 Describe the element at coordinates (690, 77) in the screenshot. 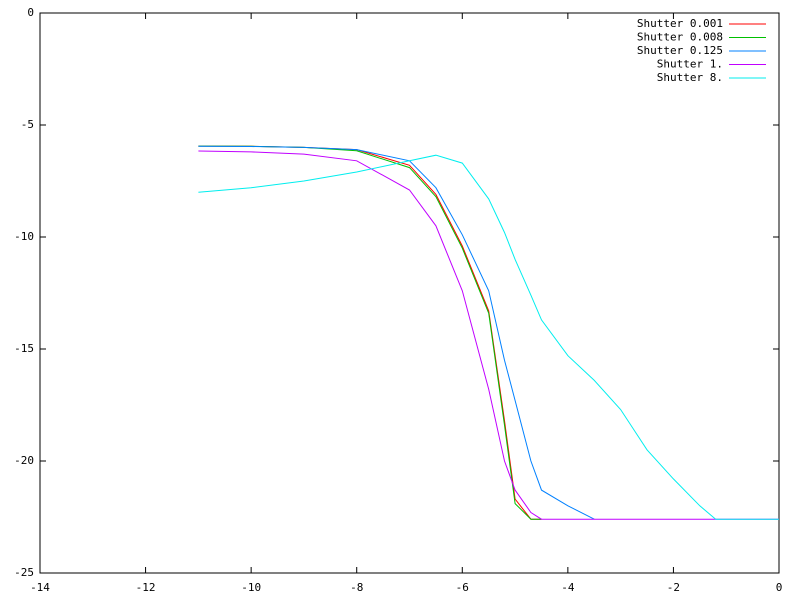

I see `legend-label: Shutter 8.` at that location.